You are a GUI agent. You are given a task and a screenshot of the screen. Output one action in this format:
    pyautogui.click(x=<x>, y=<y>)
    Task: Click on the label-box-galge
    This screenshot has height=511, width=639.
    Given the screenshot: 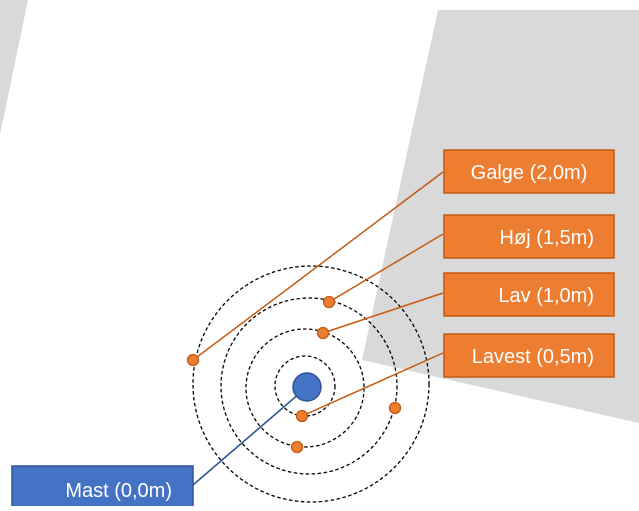 What is the action you would take?
    pyautogui.click(x=529, y=171)
    